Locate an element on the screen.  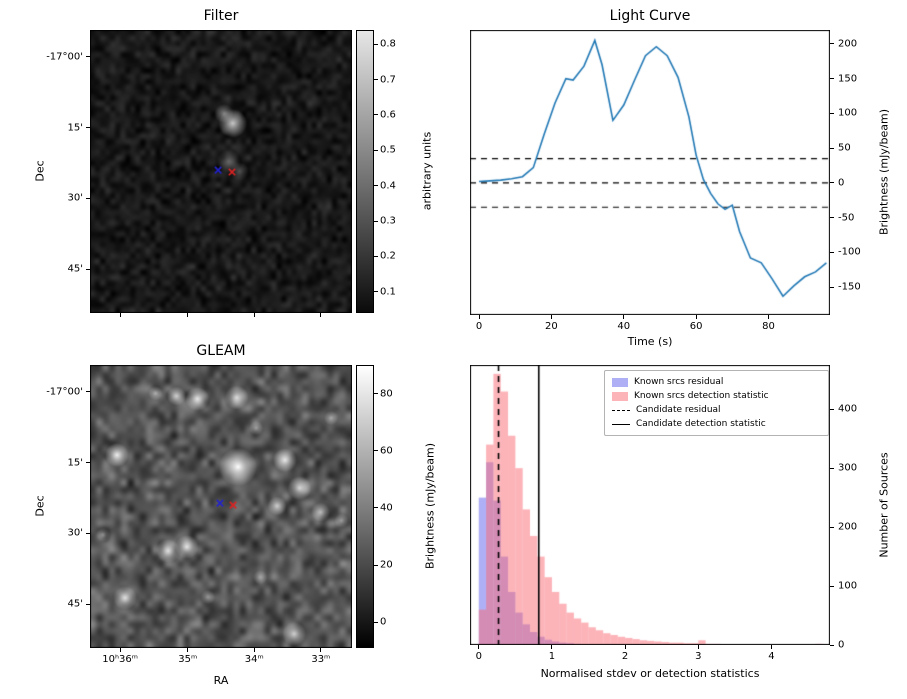
gleam-colorbar is located at coordinates (365, 506).